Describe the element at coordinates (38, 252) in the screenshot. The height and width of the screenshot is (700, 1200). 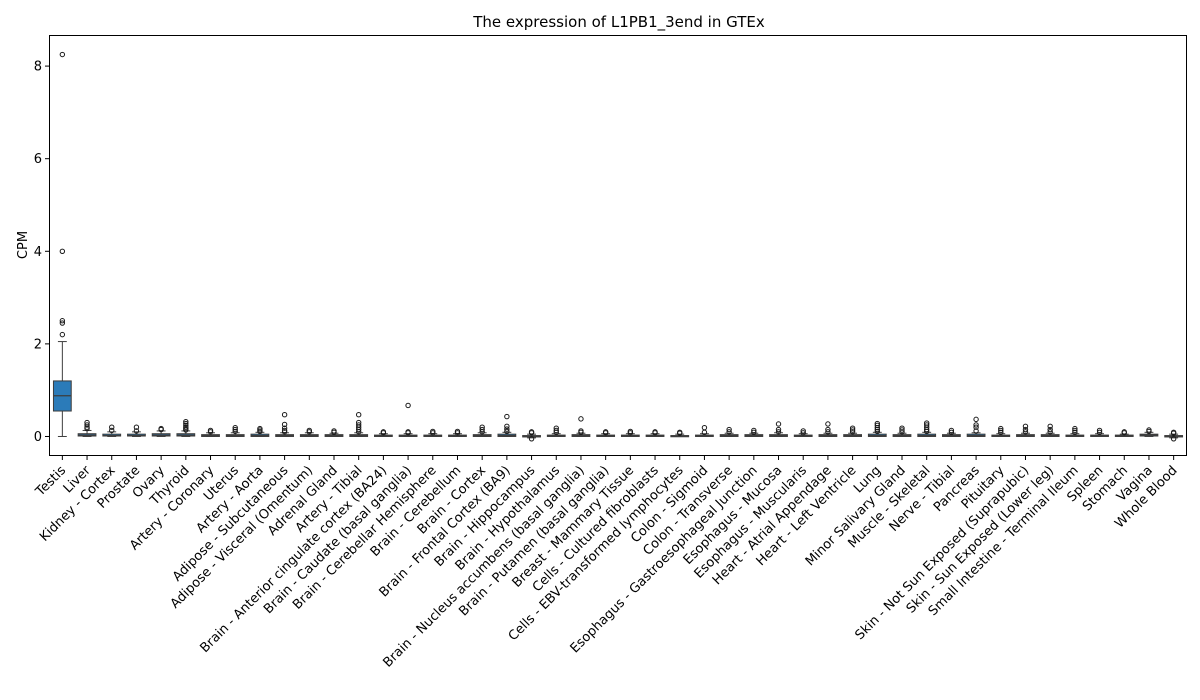
I see `y-tick-label: 4` at that location.